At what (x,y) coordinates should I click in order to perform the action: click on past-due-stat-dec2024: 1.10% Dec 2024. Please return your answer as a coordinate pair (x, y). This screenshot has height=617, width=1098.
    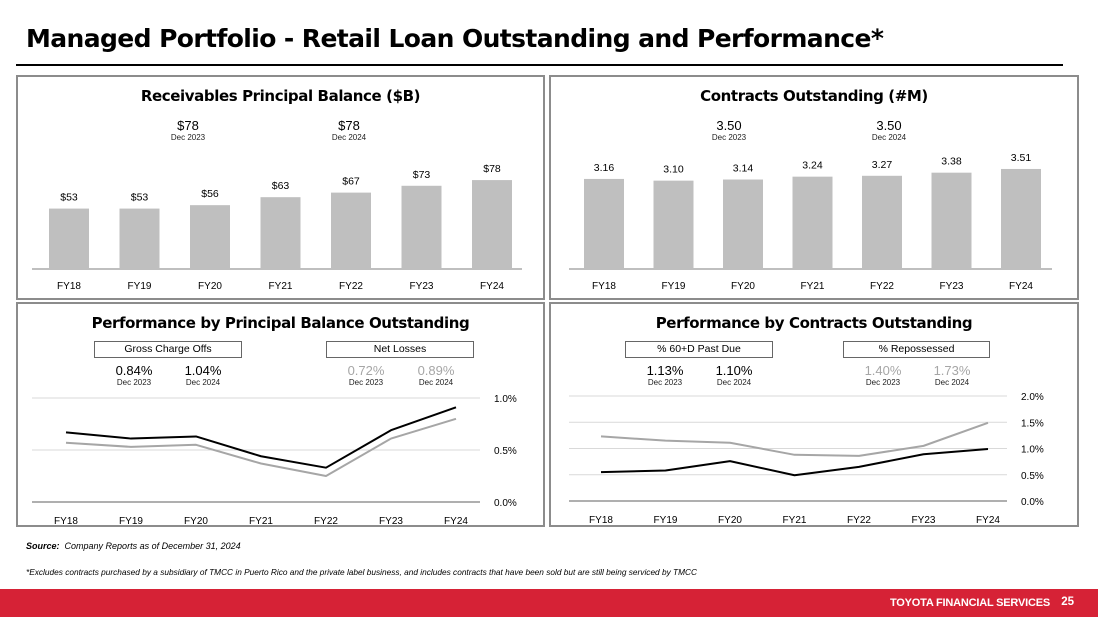
    Looking at the image, I should click on (734, 375).